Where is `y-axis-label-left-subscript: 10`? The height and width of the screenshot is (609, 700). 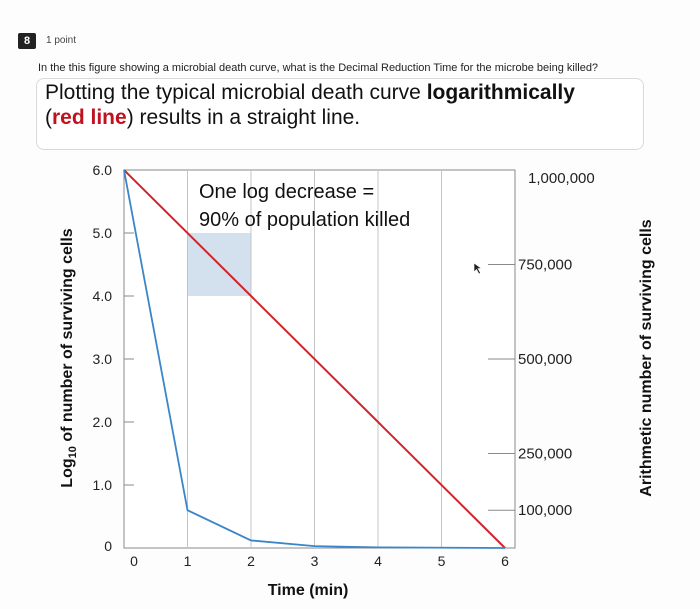
y-axis-label-left-subscript: 10 is located at coordinates (73, 452).